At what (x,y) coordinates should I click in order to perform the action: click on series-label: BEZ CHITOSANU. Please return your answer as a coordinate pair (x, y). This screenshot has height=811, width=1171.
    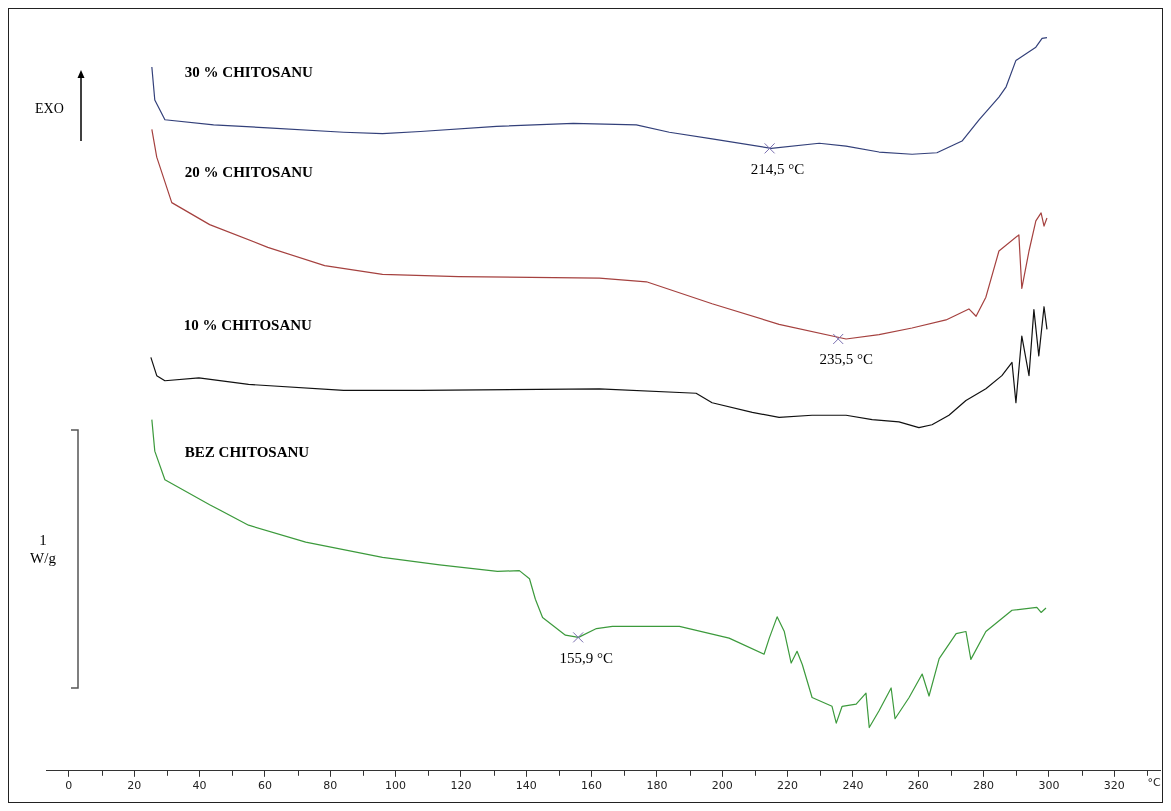
    Looking at the image, I should click on (247, 451).